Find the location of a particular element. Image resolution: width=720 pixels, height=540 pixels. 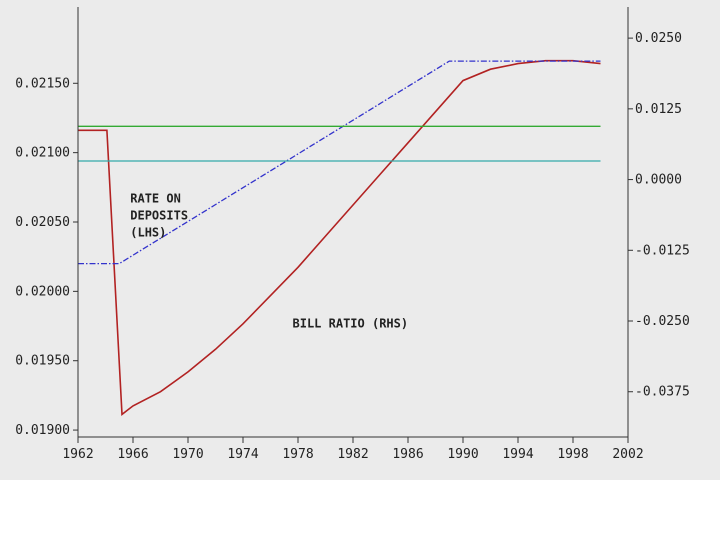

y-left-tick-label: 0.01950 is located at coordinates (42, 361).